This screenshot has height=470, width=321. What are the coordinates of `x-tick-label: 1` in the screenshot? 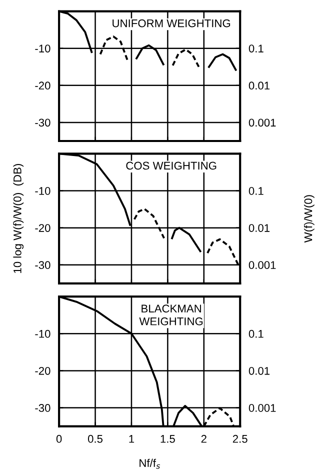 It's located at (131, 439).